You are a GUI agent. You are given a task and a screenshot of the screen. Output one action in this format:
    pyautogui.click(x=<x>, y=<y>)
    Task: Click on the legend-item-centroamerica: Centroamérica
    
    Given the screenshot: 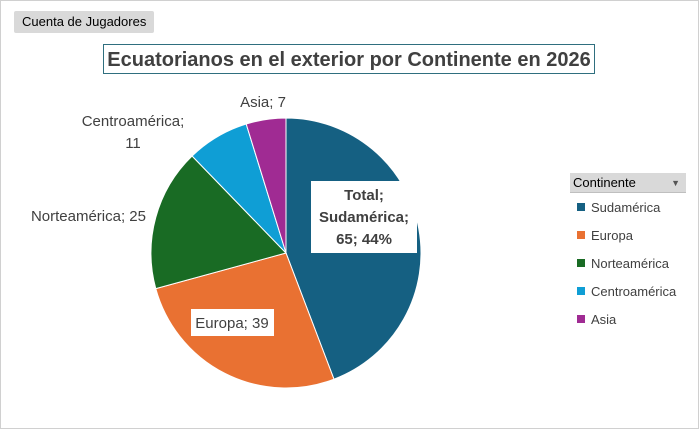 What is the action you would take?
    pyautogui.click(x=626, y=292)
    